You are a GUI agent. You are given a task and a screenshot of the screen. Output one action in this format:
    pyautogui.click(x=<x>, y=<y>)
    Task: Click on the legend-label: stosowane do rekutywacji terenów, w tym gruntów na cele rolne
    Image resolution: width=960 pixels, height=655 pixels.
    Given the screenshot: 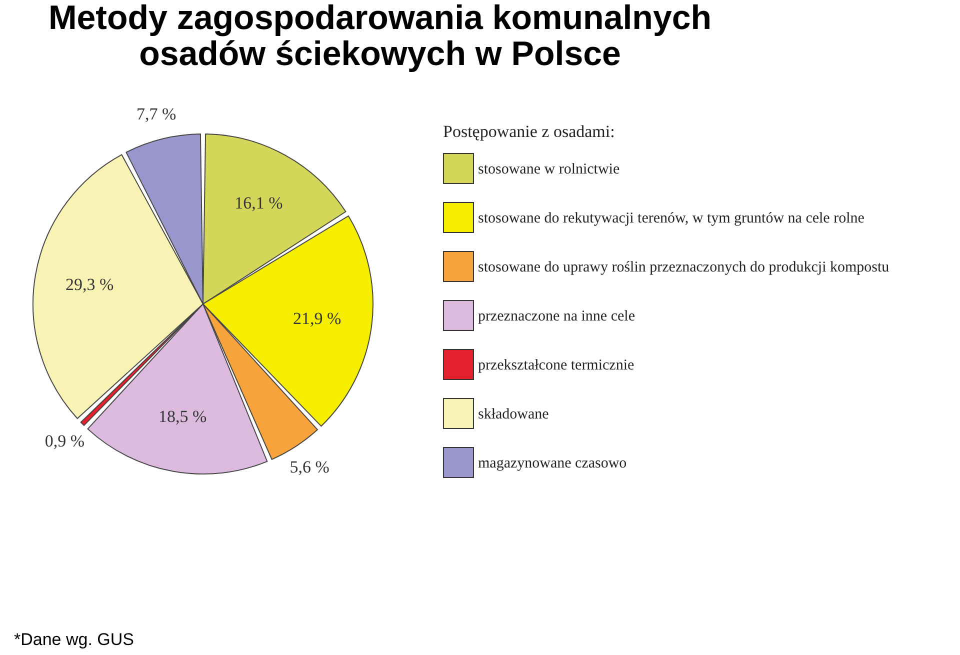 What is the action you would take?
    pyautogui.click(x=671, y=218)
    